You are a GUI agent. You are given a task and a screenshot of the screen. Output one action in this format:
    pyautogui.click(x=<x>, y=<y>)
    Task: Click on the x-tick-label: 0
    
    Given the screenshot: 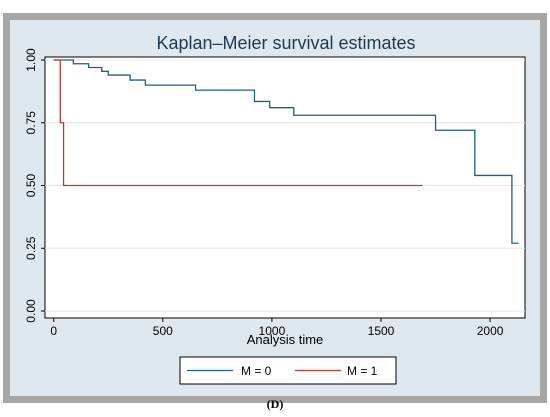 What is the action you would take?
    pyautogui.click(x=53, y=331)
    